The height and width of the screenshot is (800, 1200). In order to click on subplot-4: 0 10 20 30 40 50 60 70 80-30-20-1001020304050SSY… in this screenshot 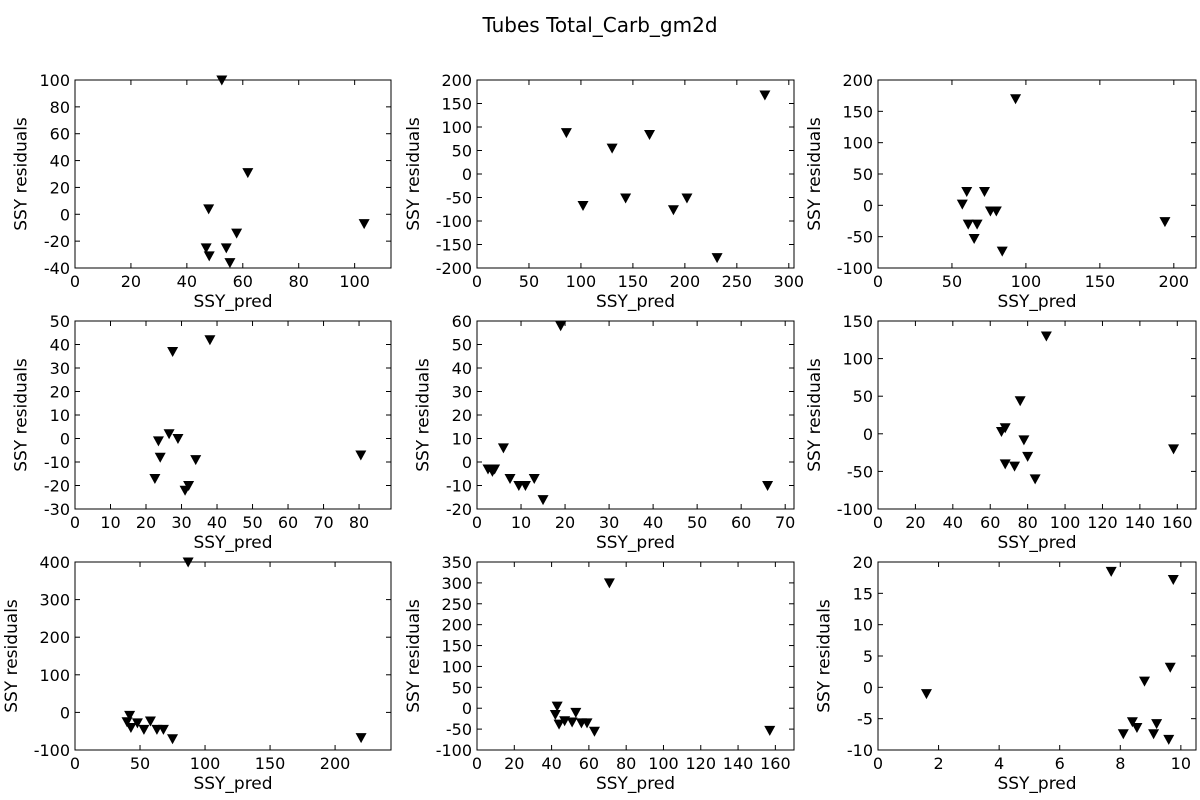, I will do `click(202, 432)`.